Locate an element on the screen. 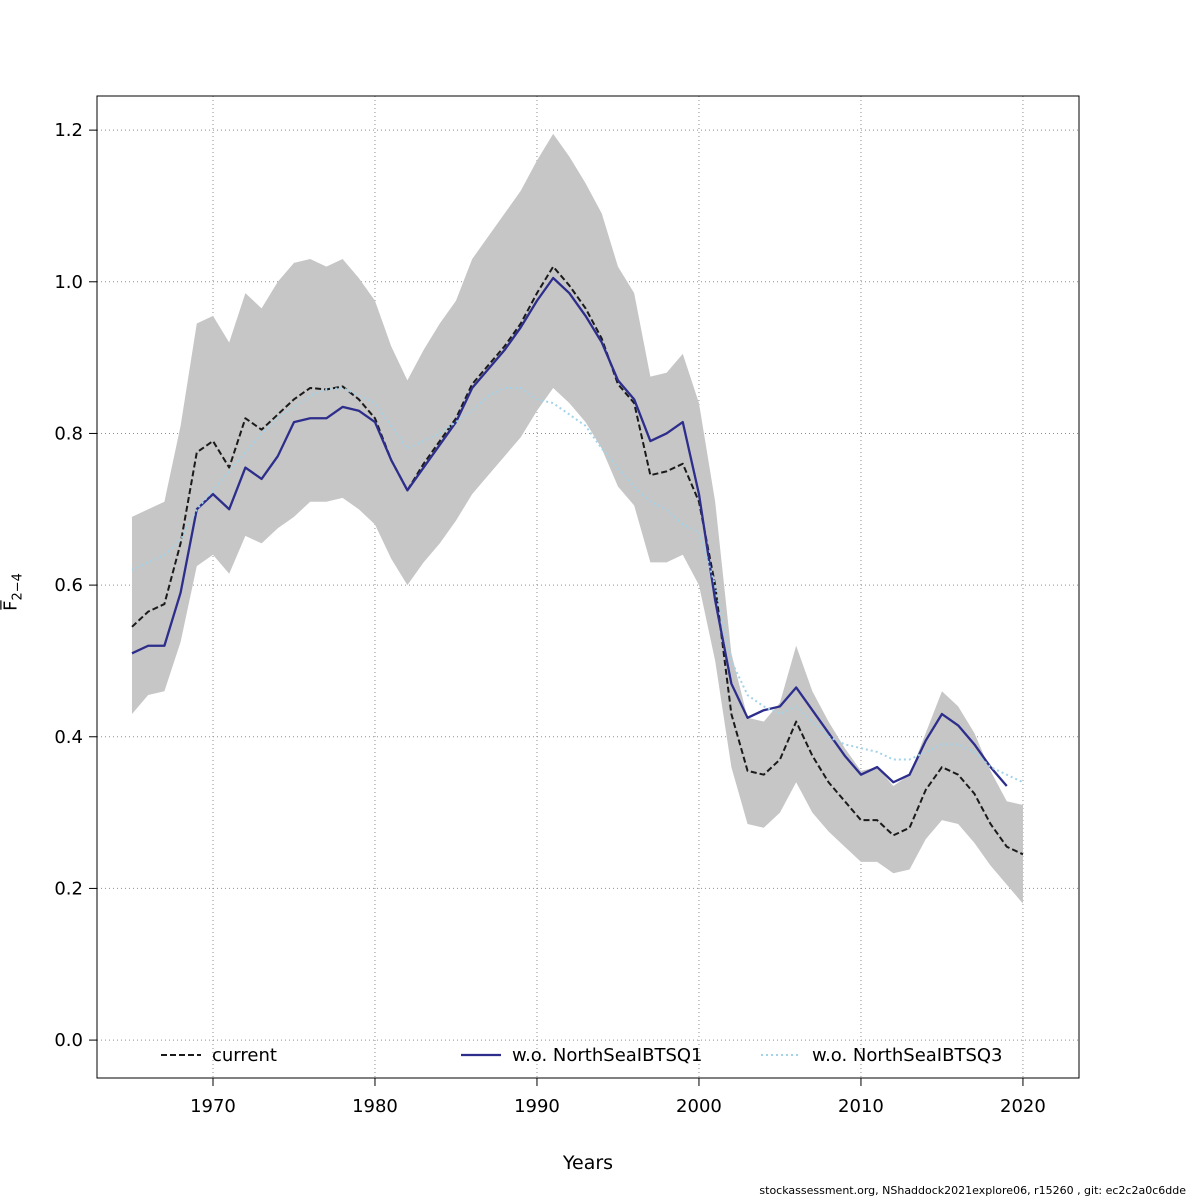  y-axis-label-base: F̅ is located at coordinates (11, 605).